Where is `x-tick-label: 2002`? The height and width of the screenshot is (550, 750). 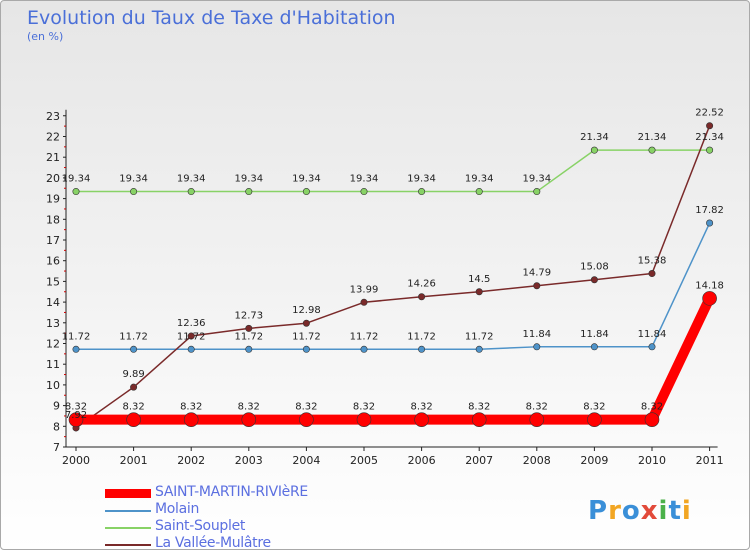
x-tick-label: 2002 is located at coordinates (191, 460).